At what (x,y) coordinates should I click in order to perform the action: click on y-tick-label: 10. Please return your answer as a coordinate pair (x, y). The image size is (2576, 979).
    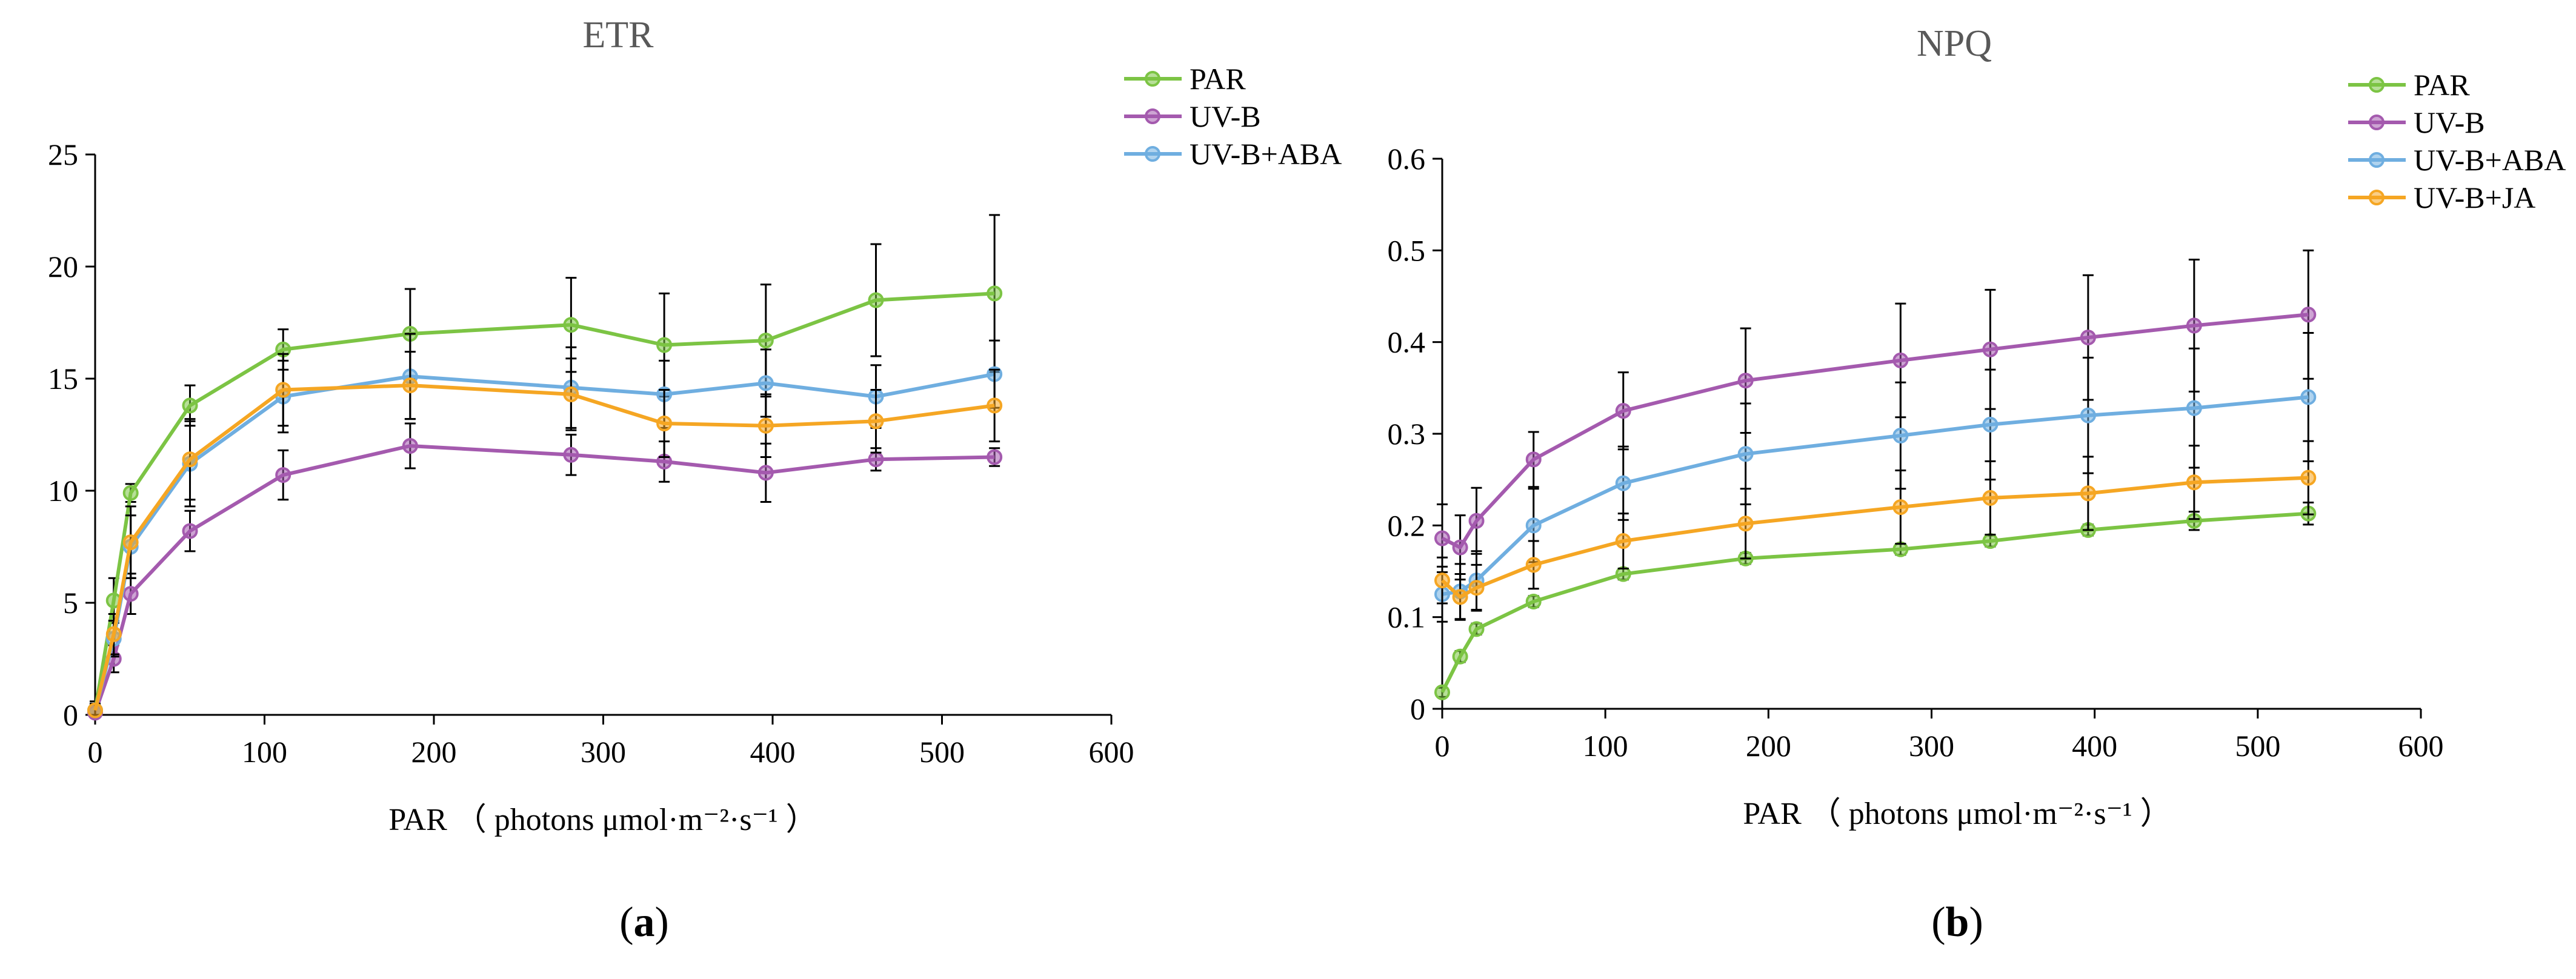
    Looking at the image, I should click on (63, 491).